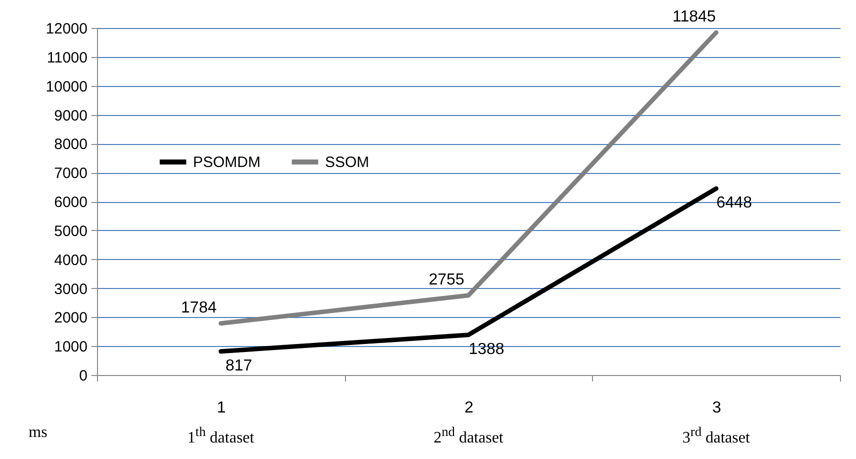 The width and height of the screenshot is (856, 459). I want to click on x-tick-label: 1, so click(221, 408).